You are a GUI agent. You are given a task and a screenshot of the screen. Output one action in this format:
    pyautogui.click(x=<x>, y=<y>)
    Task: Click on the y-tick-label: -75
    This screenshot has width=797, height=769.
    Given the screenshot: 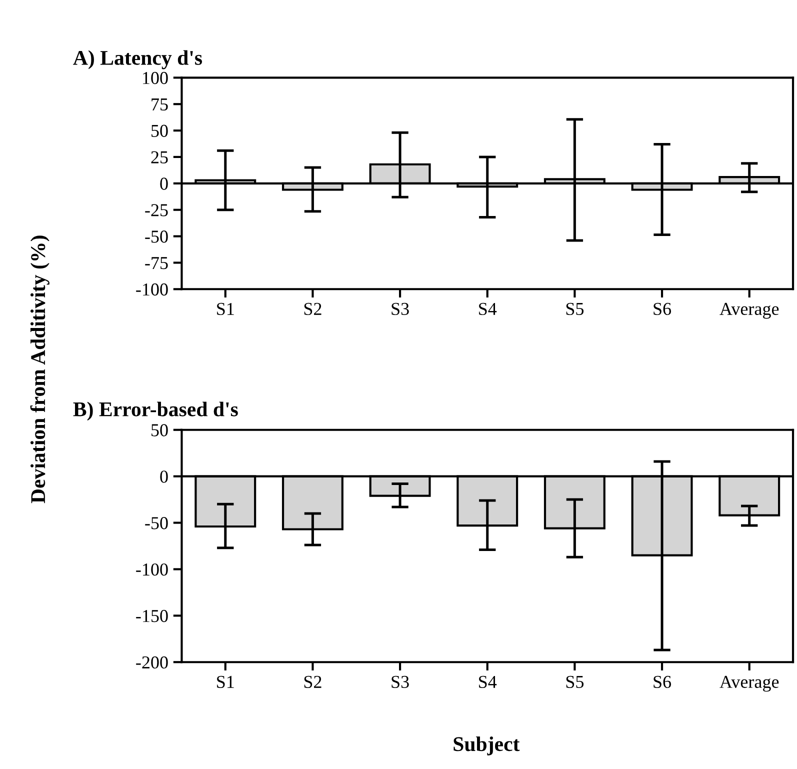 What is the action you would take?
    pyautogui.click(x=156, y=263)
    